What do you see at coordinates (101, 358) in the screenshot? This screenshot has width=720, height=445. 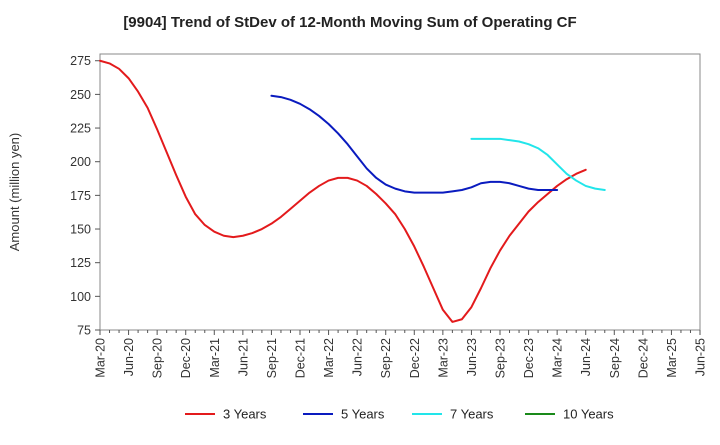 I see `x-tick-label: Mar-20` at bounding box center [101, 358].